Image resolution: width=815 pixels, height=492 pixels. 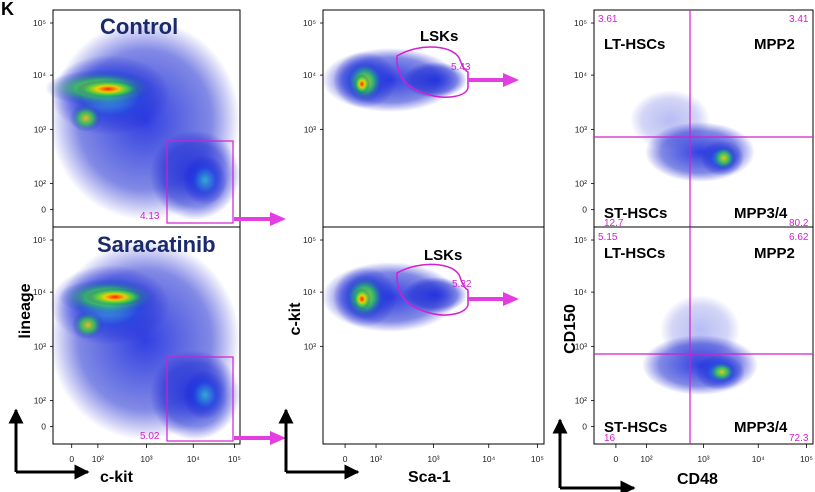 I want to click on quadrant-value-lt-control: 3.61, so click(x=608, y=19).